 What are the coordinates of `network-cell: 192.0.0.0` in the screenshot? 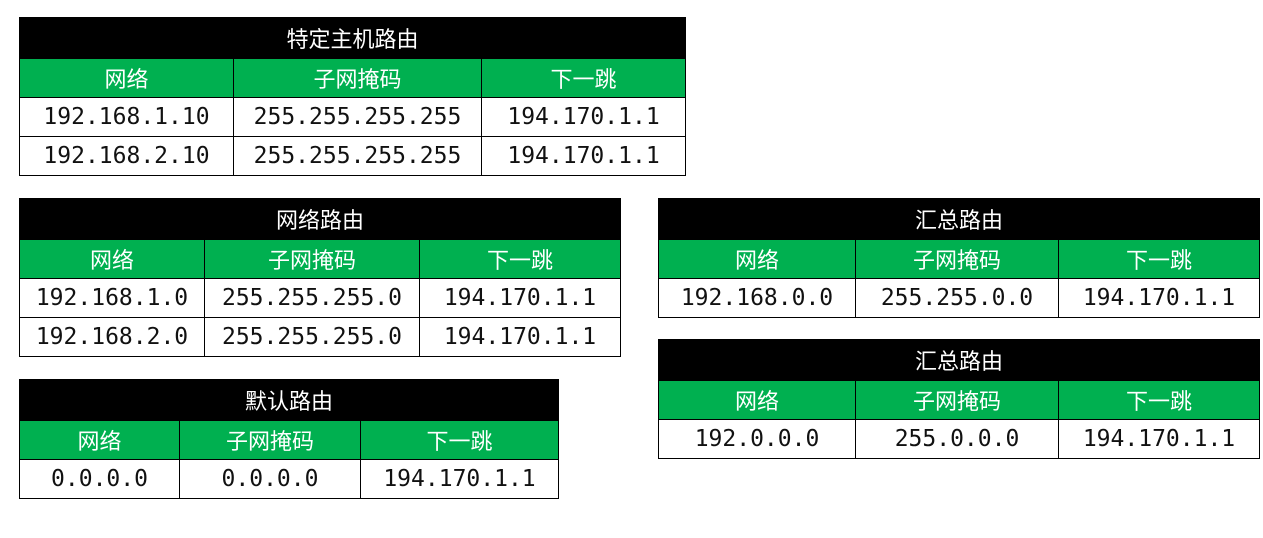 It's located at (757, 439).